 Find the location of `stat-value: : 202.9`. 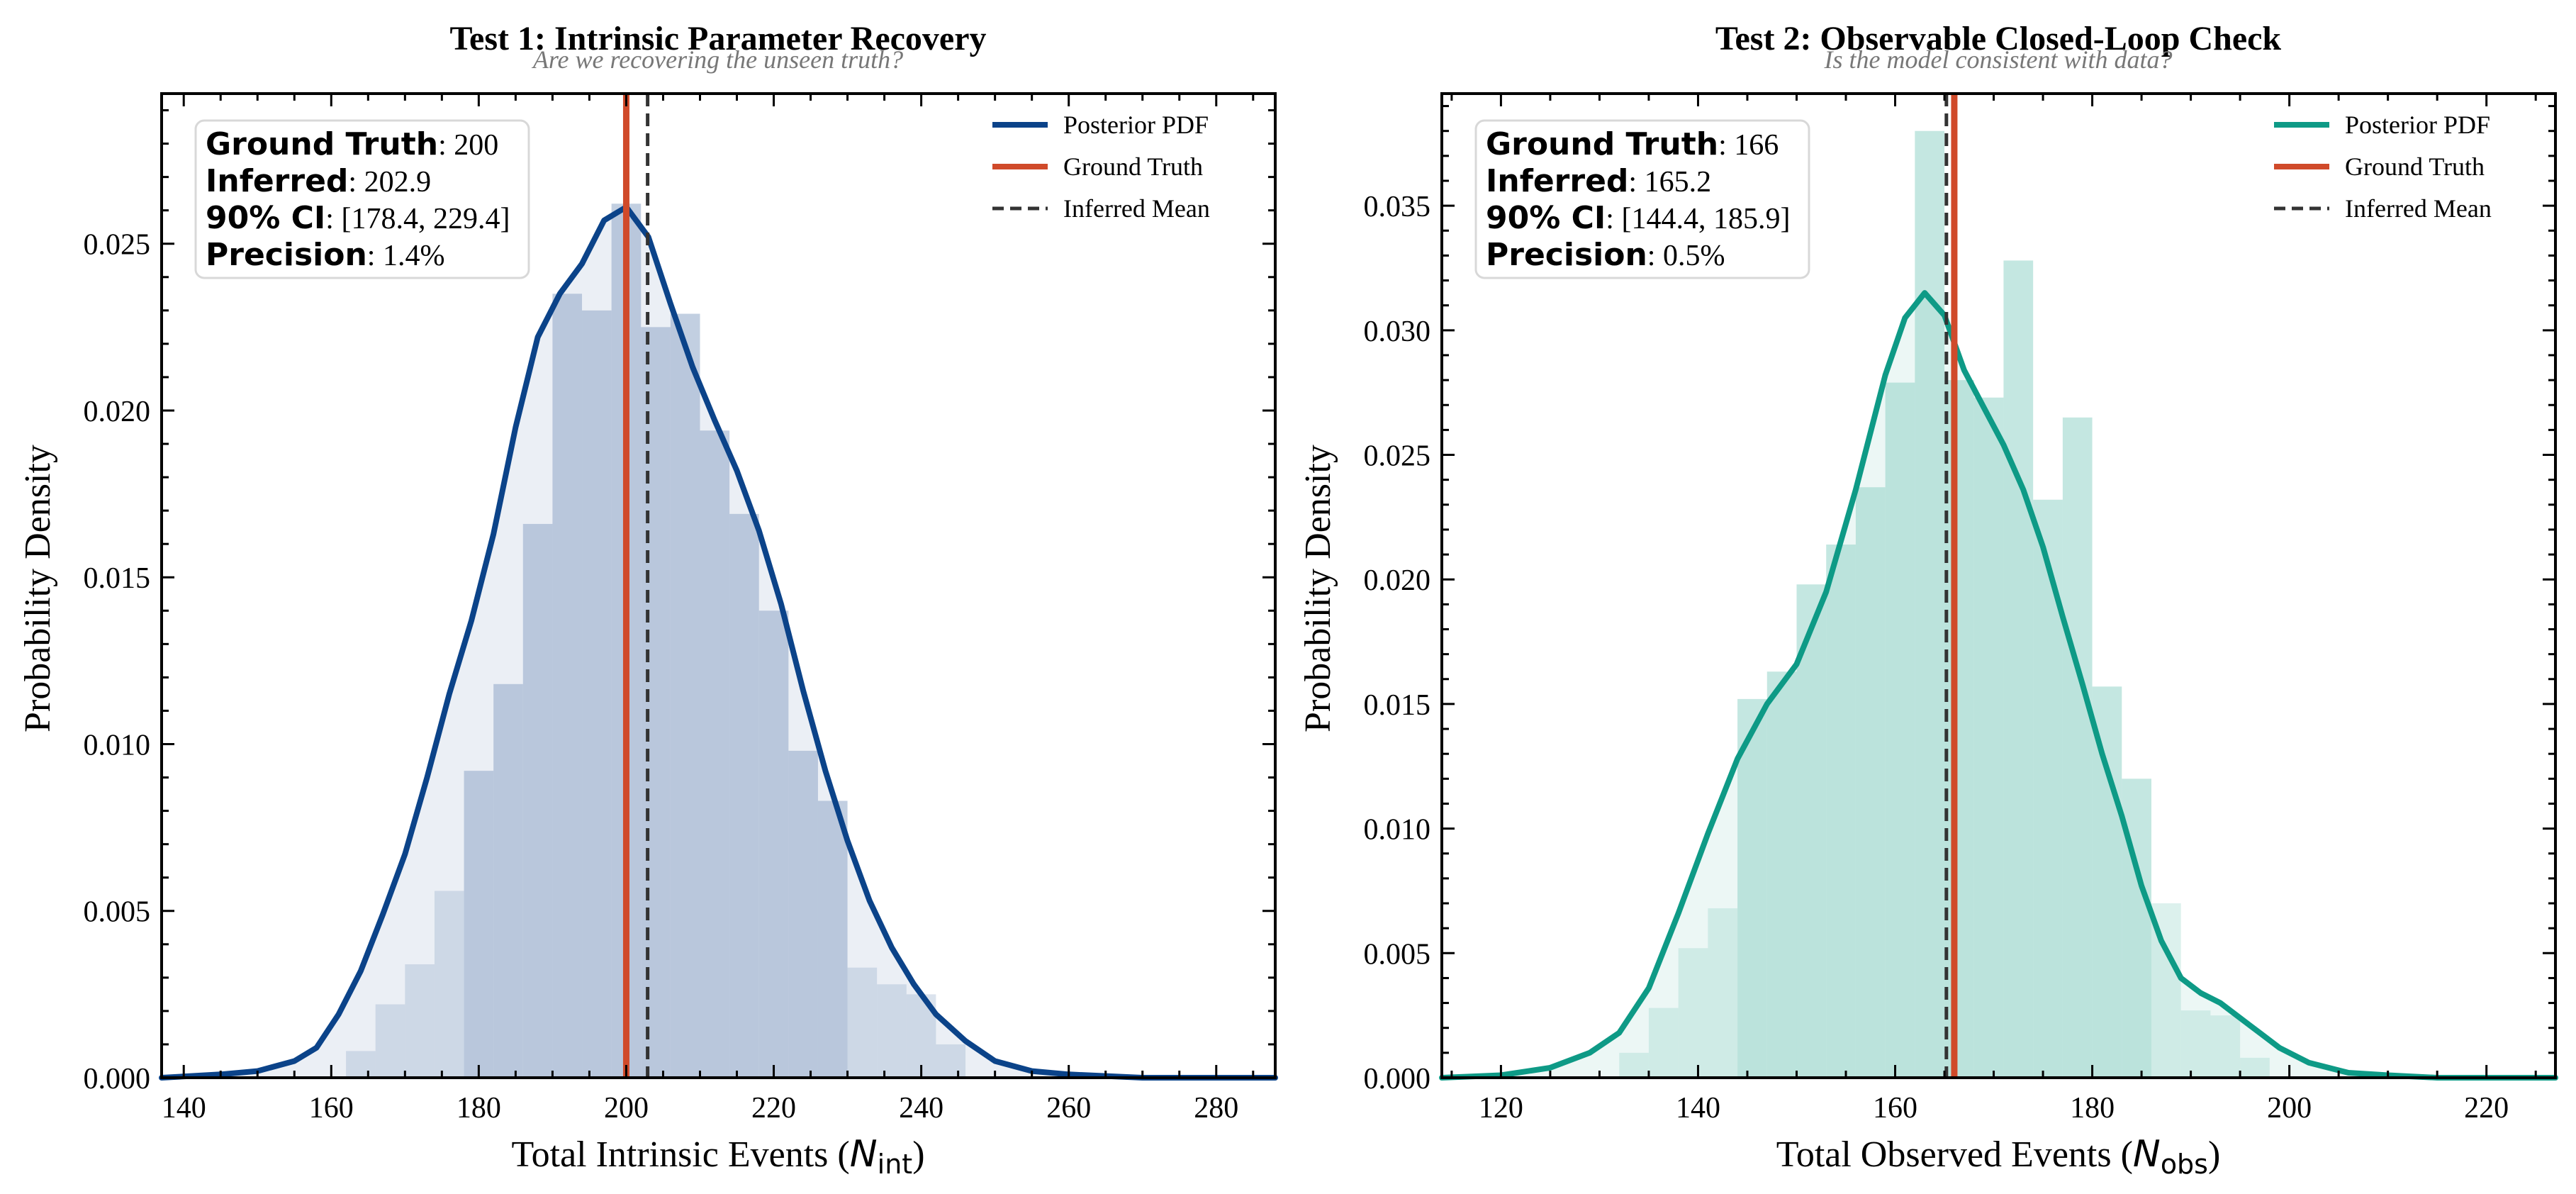

stat-value: : 202.9 is located at coordinates (390, 183).